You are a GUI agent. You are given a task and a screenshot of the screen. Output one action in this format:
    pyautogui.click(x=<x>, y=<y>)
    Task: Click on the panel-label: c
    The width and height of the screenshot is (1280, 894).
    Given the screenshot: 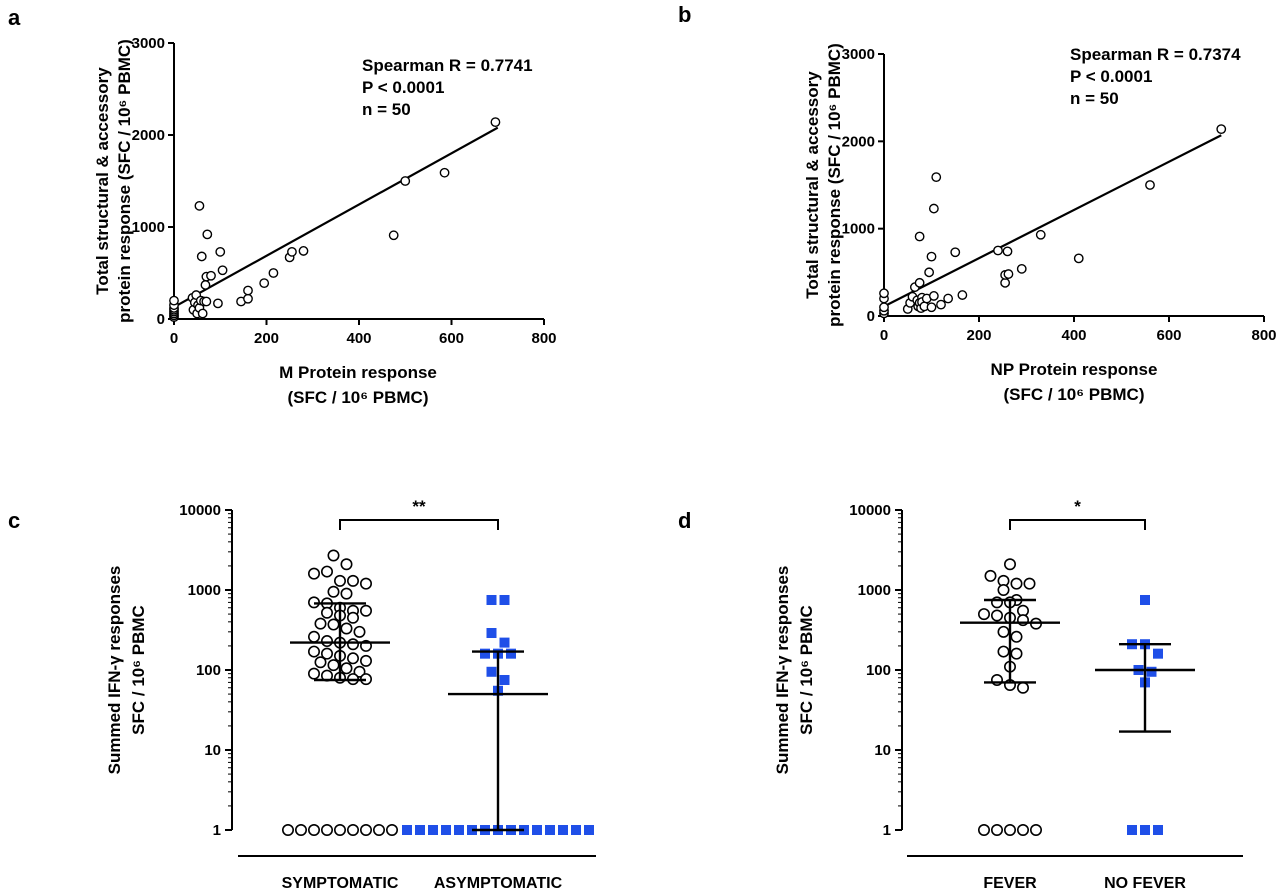 What is the action you would take?
    pyautogui.click(x=14, y=520)
    